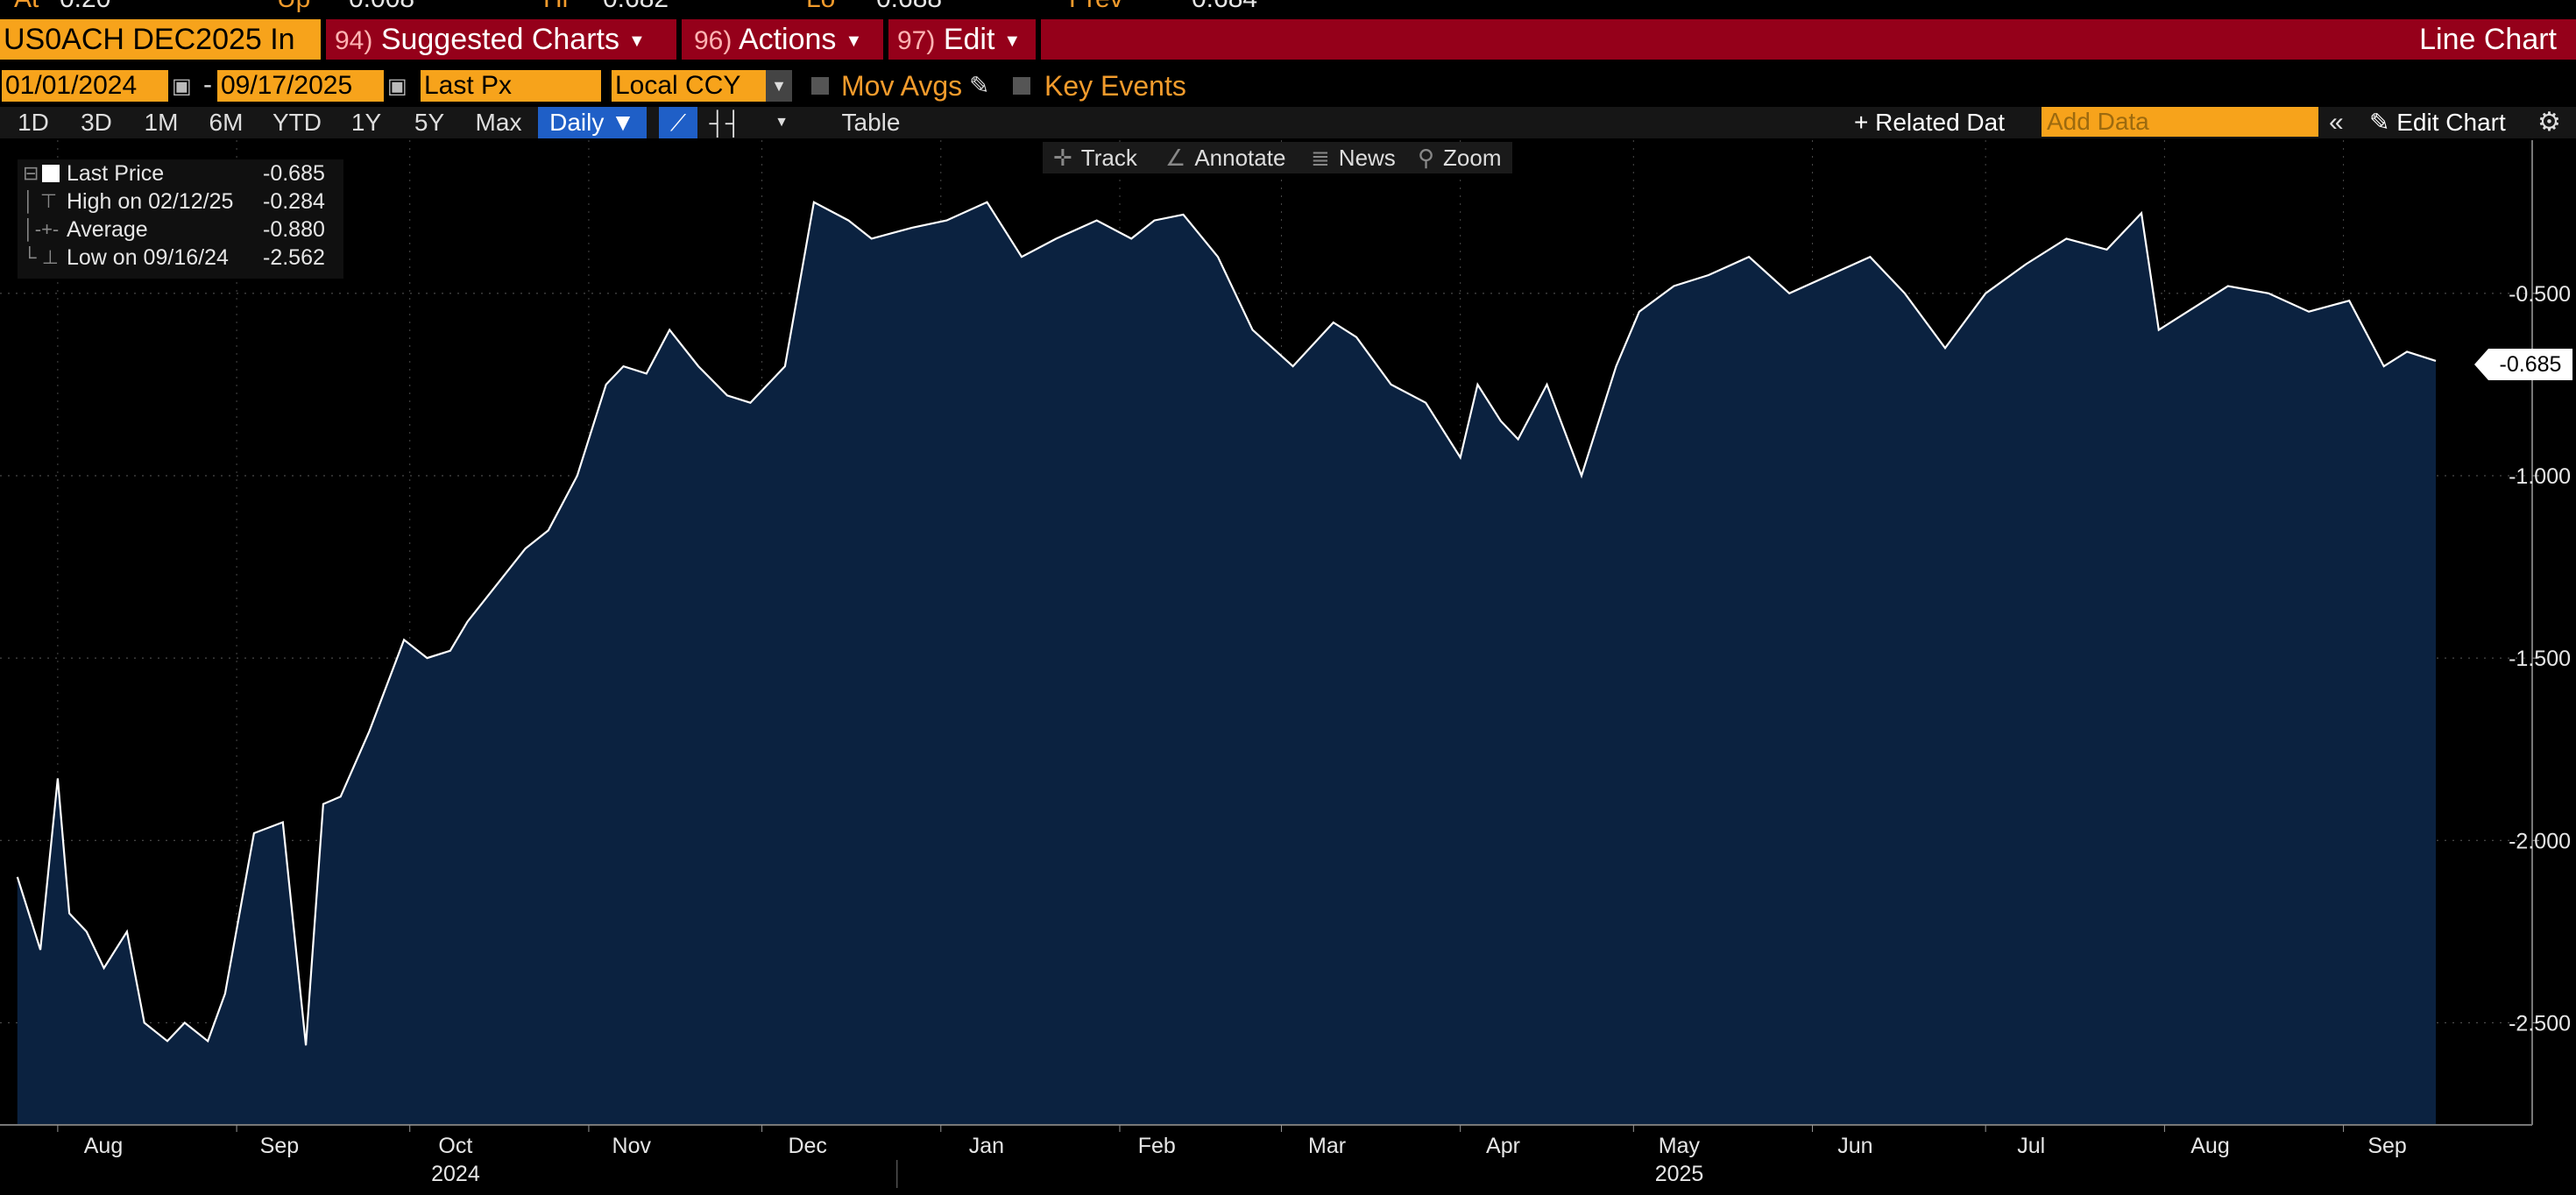  What do you see at coordinates (381, 7) in the screenshot?
I see `quote-up-value: 0.008` at bounding box center [381, 7].